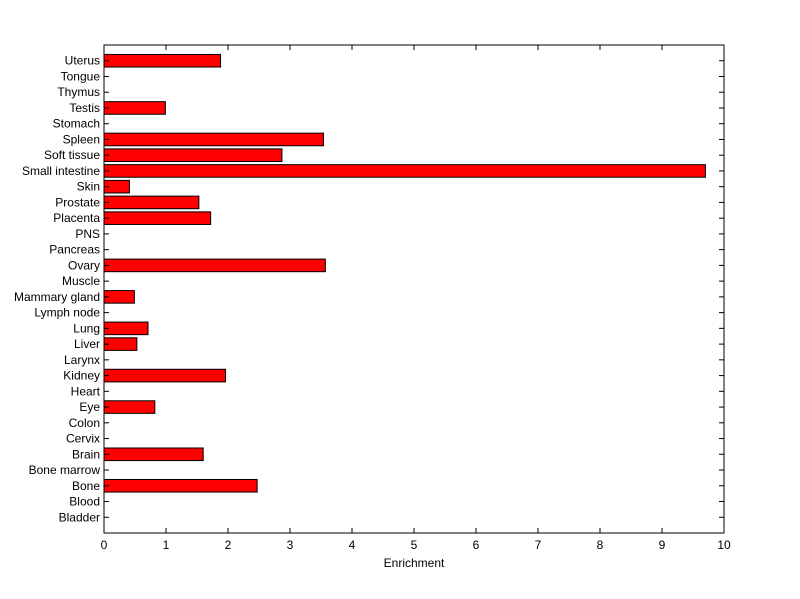 The height and width of the screenshot is (599, 800). What do you see at coordinates (84, 265) in the screenshot?
I see `y-tick-label: Ovary` at bounding box center [84, 265].